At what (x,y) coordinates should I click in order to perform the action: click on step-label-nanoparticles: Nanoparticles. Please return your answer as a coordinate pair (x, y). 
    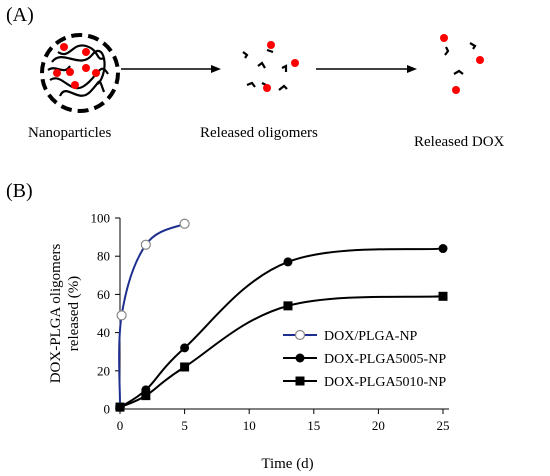
    Looking at the image, I should click on (70, 133).